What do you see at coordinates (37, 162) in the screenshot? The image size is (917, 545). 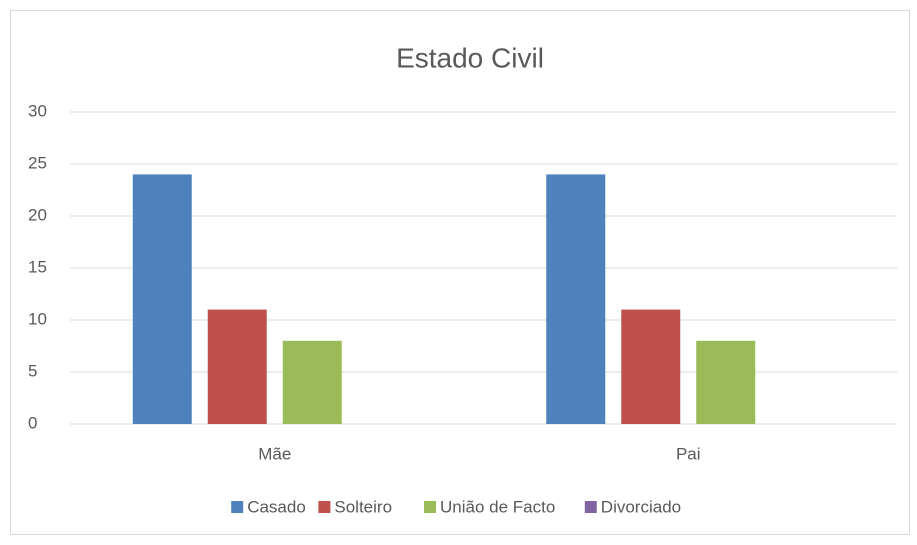 I see `y-tick-label: 25` at bounding box center [37, 162].